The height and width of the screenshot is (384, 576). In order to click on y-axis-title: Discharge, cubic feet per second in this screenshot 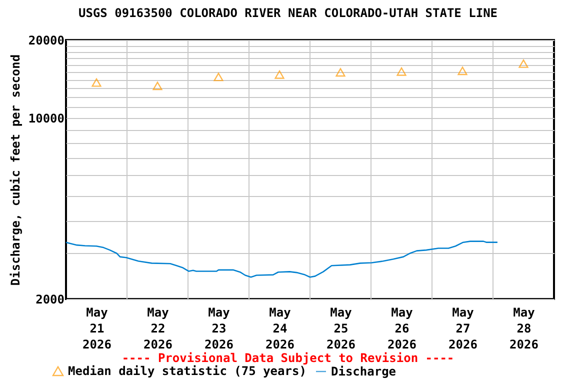, I will do `click(15, 170)`.